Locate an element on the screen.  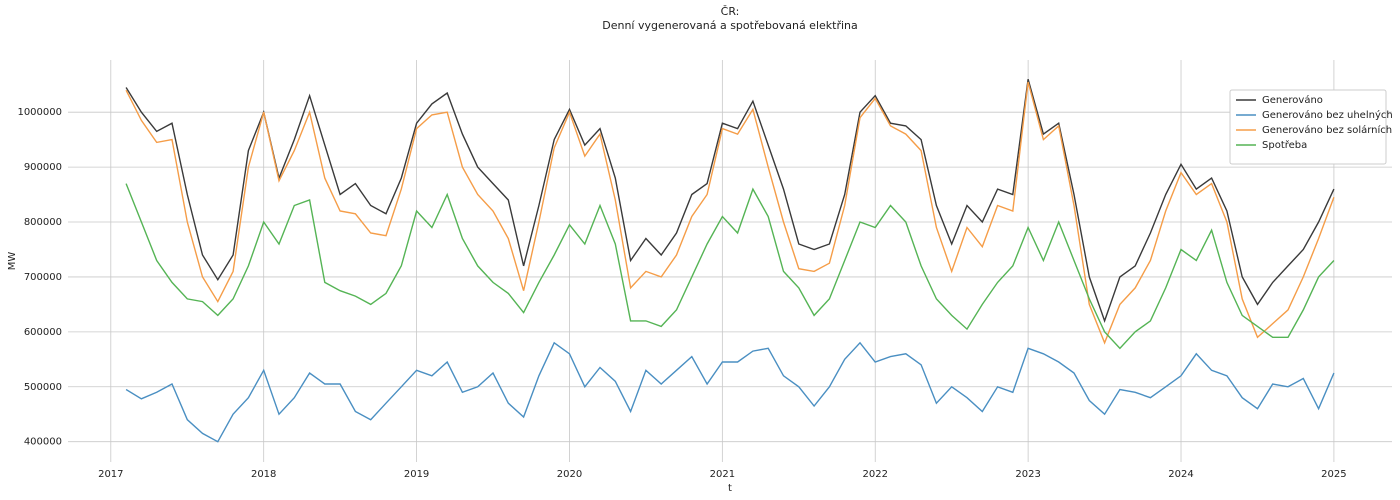
legend-label: Generováno bez uhelných is located at coordinates (1327, 115).